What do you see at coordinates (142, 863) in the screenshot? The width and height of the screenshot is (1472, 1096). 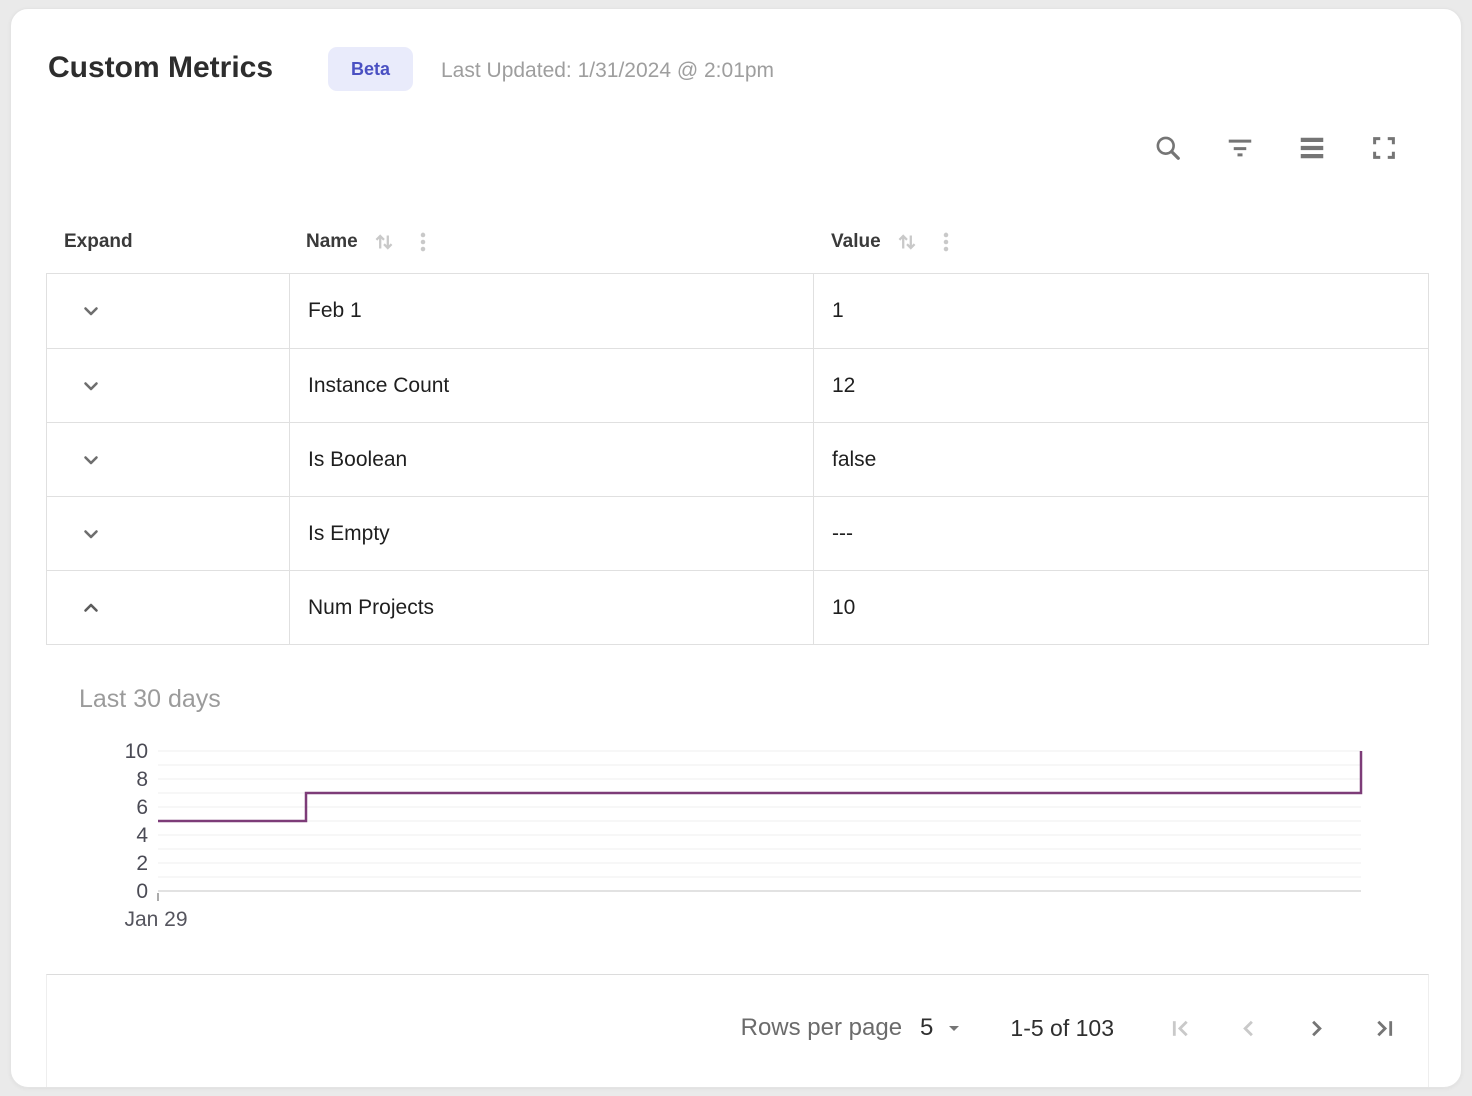 I see `svg-text: 2` at bounding box center [142, 863].